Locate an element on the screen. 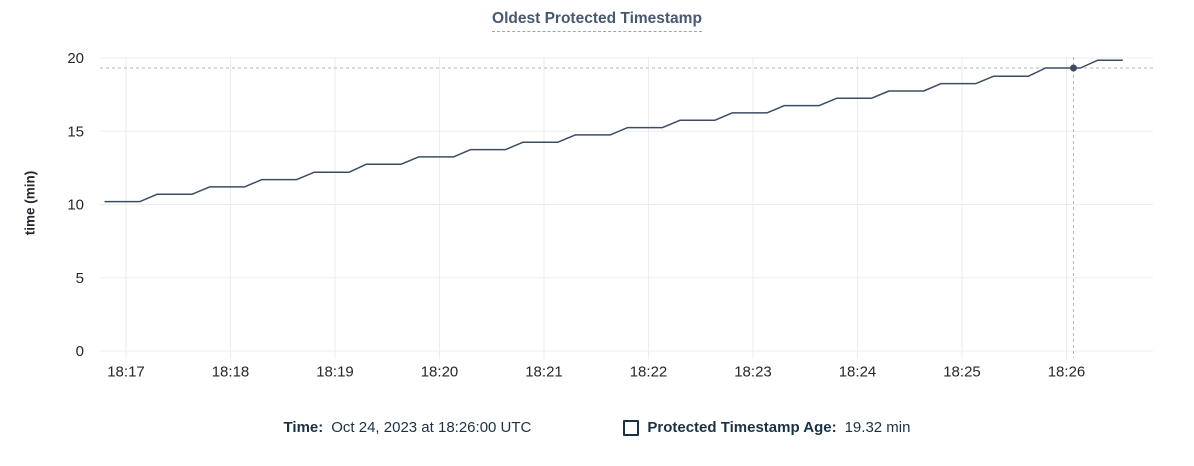 Image resolution: width=1194 pixels, height=466 pixels. y-tick-label: 5 is located at coordinates (80, 278).